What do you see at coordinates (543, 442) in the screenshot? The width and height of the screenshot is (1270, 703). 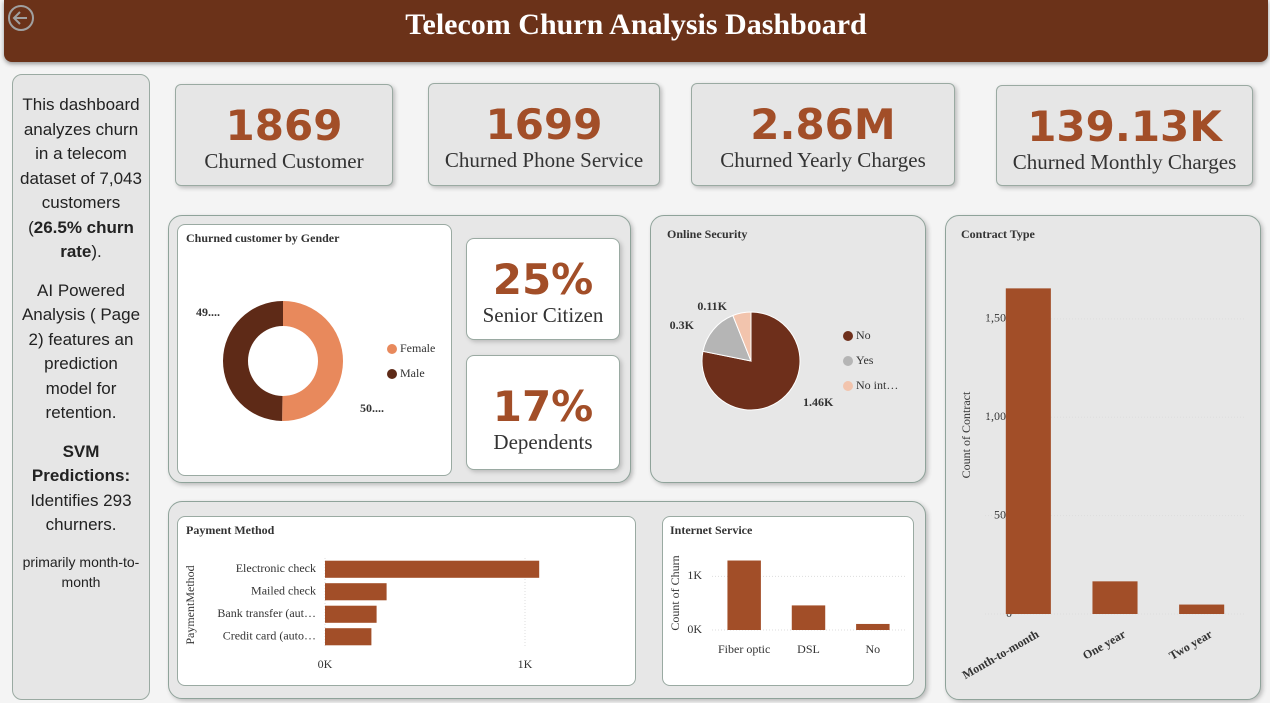 I see `kpi-label: Dependents` at bounding box center [543, 442].